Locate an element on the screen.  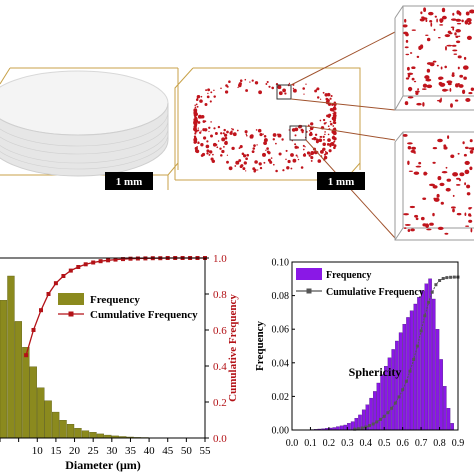
x-tick-label: 0.3 is located at coordinates (347, 443).